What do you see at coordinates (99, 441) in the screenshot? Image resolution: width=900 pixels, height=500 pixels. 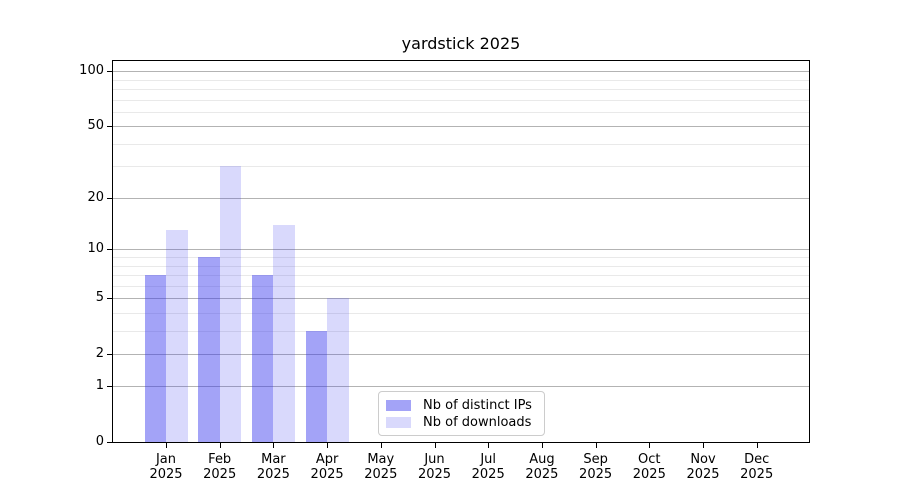 I see `y-tick-label: 0` at bounding box center [99, 441].